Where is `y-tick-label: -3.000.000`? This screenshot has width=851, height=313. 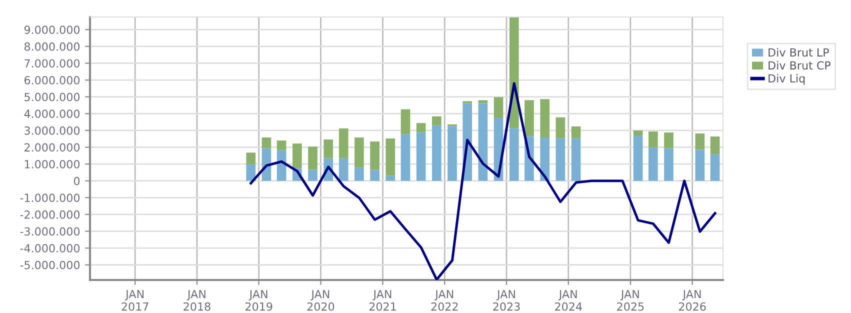
y-tick-label: -3.000.000 is located at coordinates (50, 231).